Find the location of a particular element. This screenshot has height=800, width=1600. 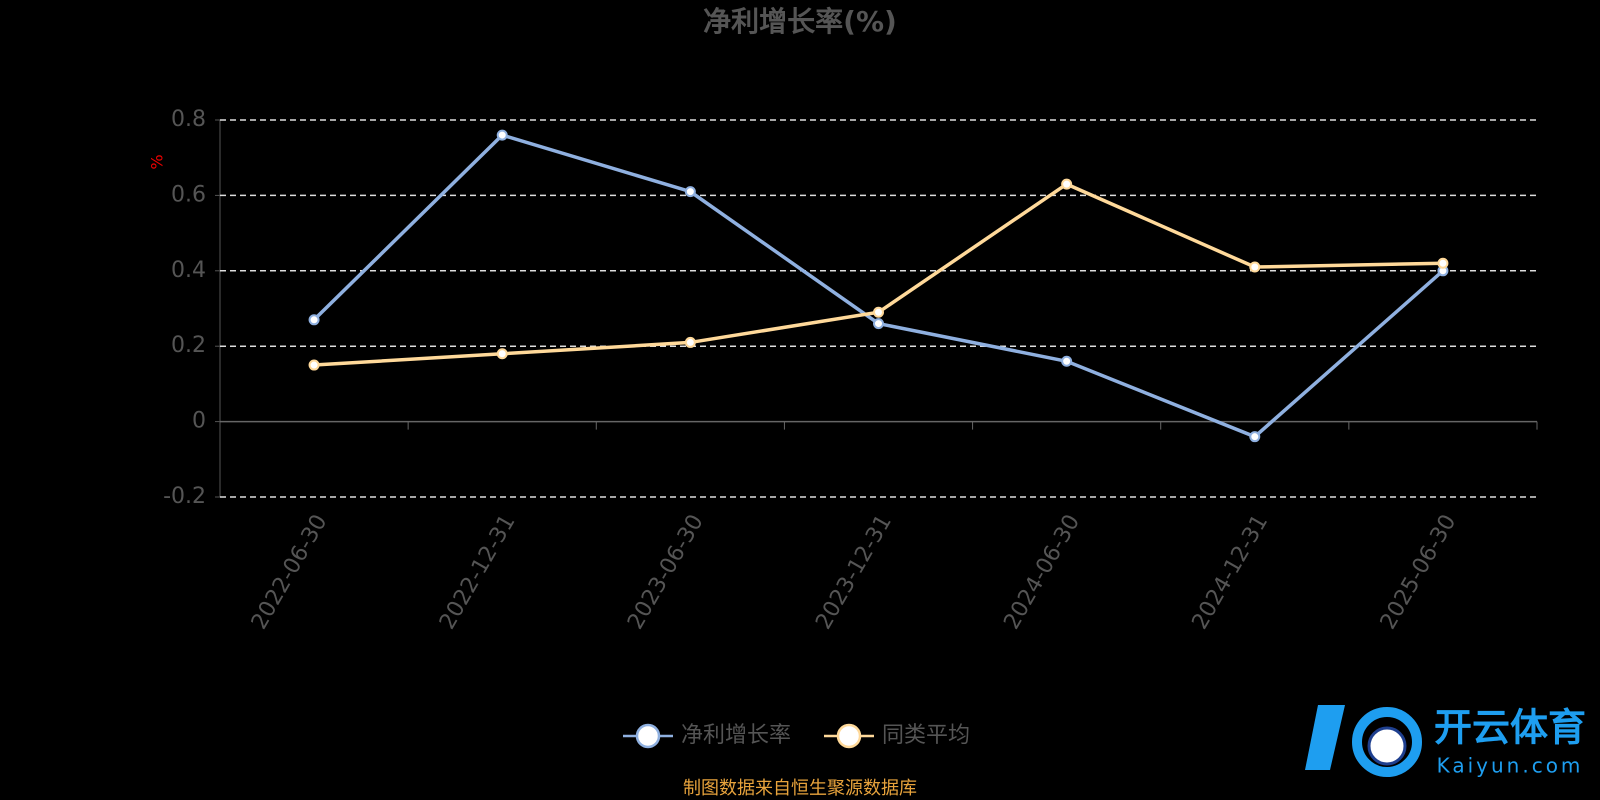

logo-ball is located at coordinates (1387, 746).